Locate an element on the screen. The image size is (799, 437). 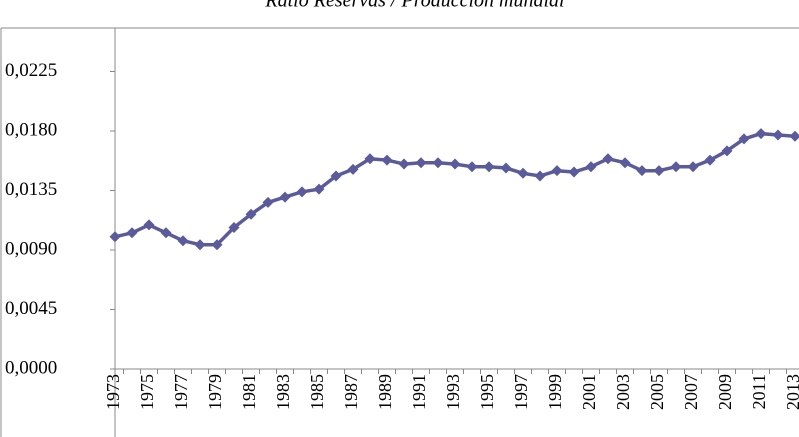
y-tick-label: 0,0000 is located at coordinates (31, 367).